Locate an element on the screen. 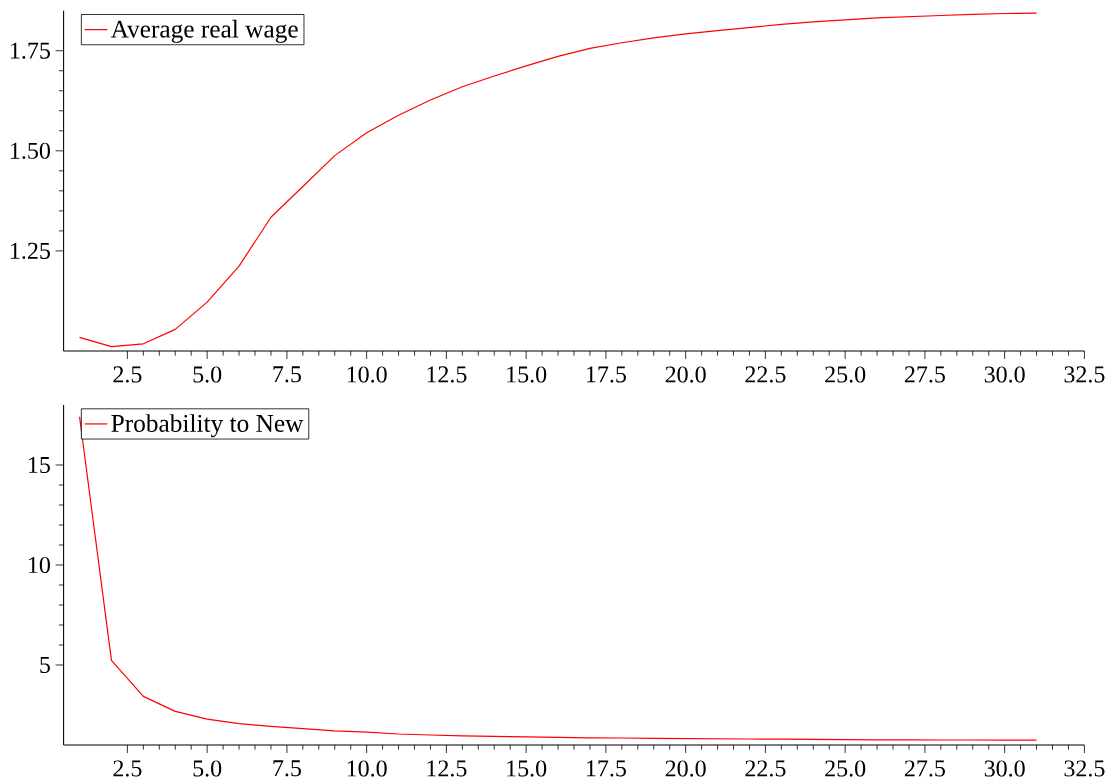  y-tick-label: 1.75 is located at coordinates (30, 50).